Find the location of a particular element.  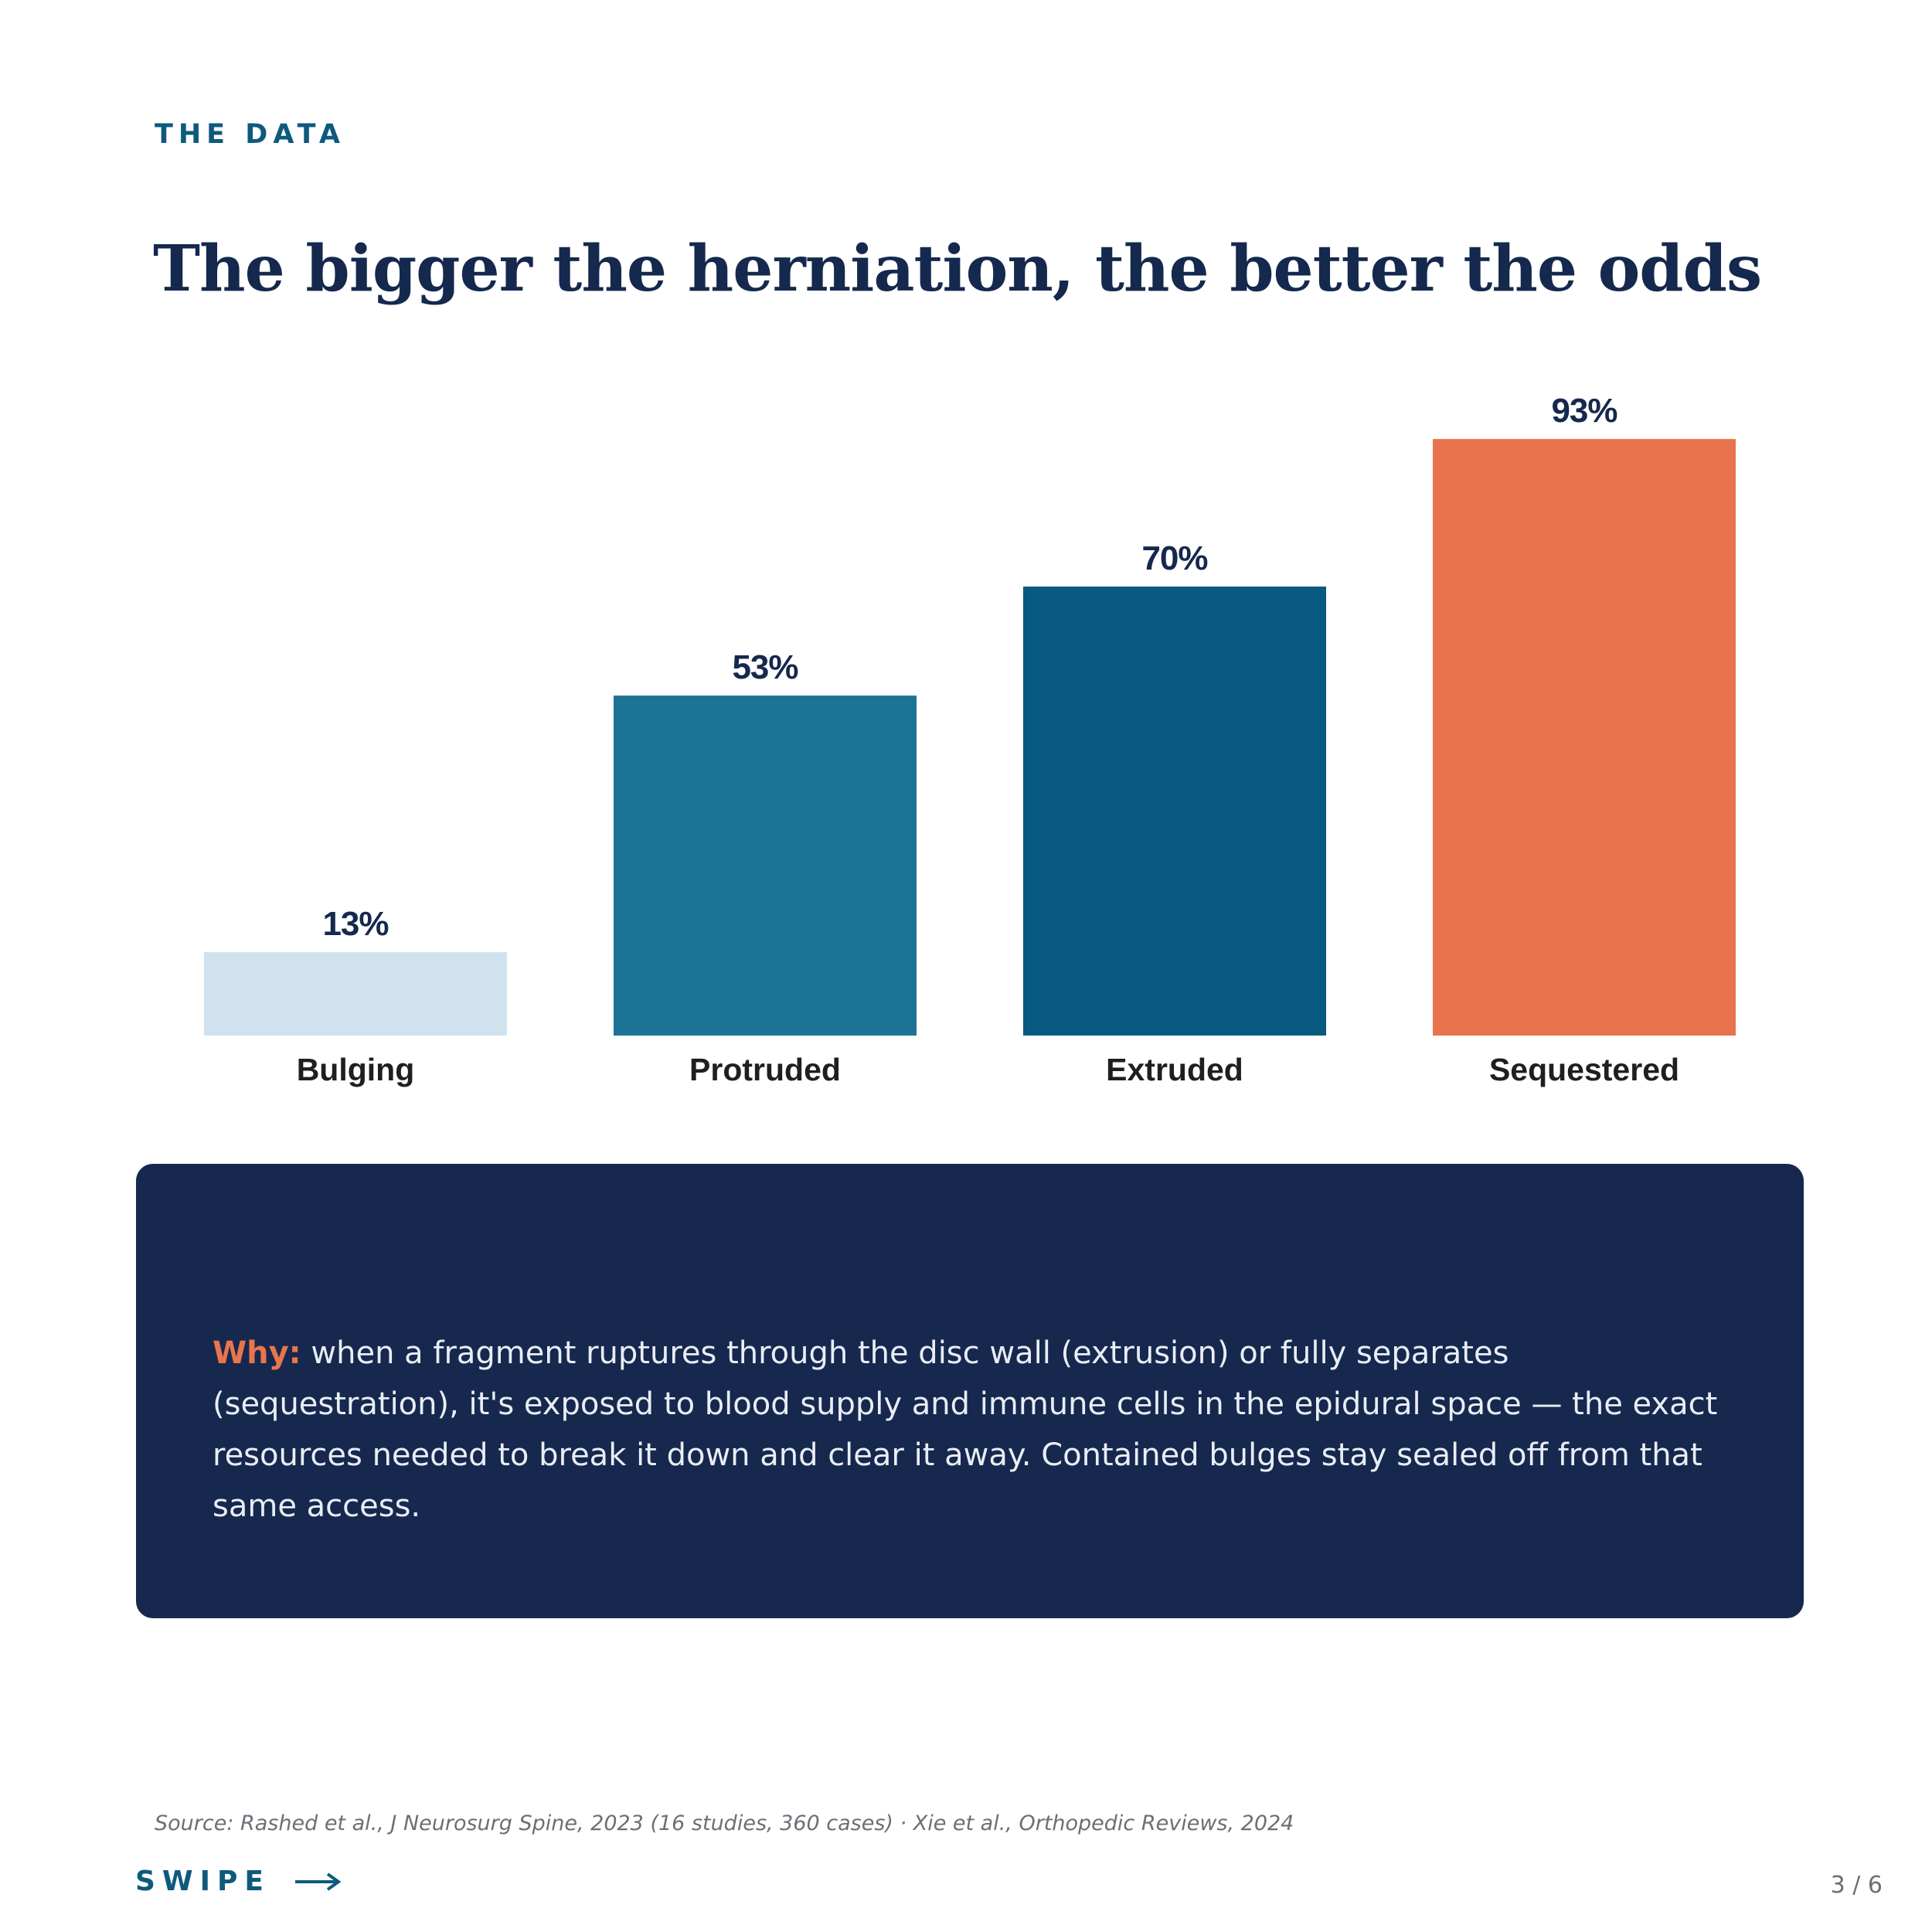

bar-sequestered is located at coordinates (1585, 738).